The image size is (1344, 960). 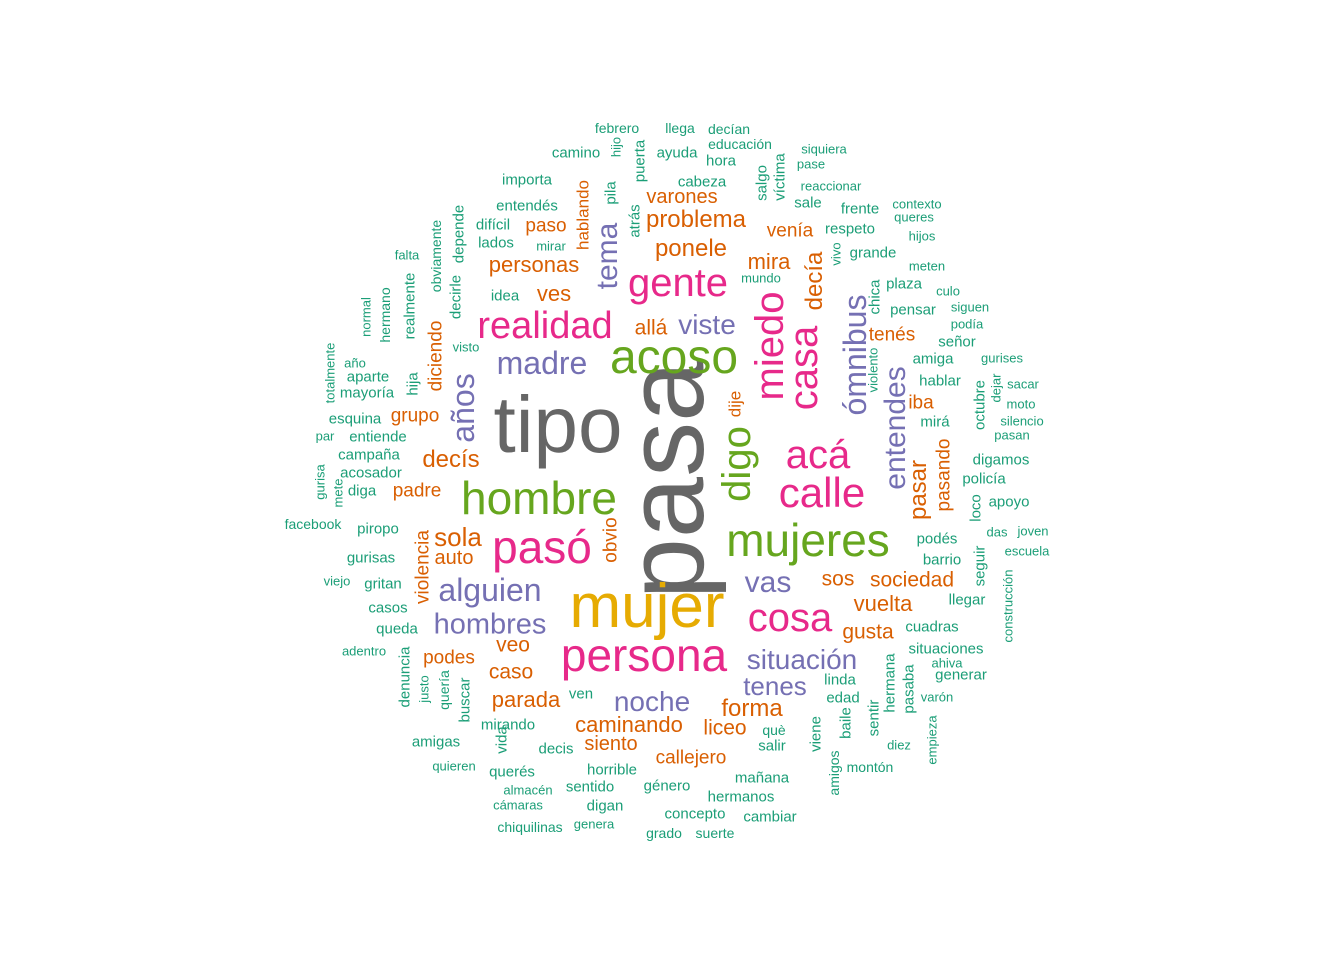 I want to click on word-puerta: puerta, so click(x=640, y=161).